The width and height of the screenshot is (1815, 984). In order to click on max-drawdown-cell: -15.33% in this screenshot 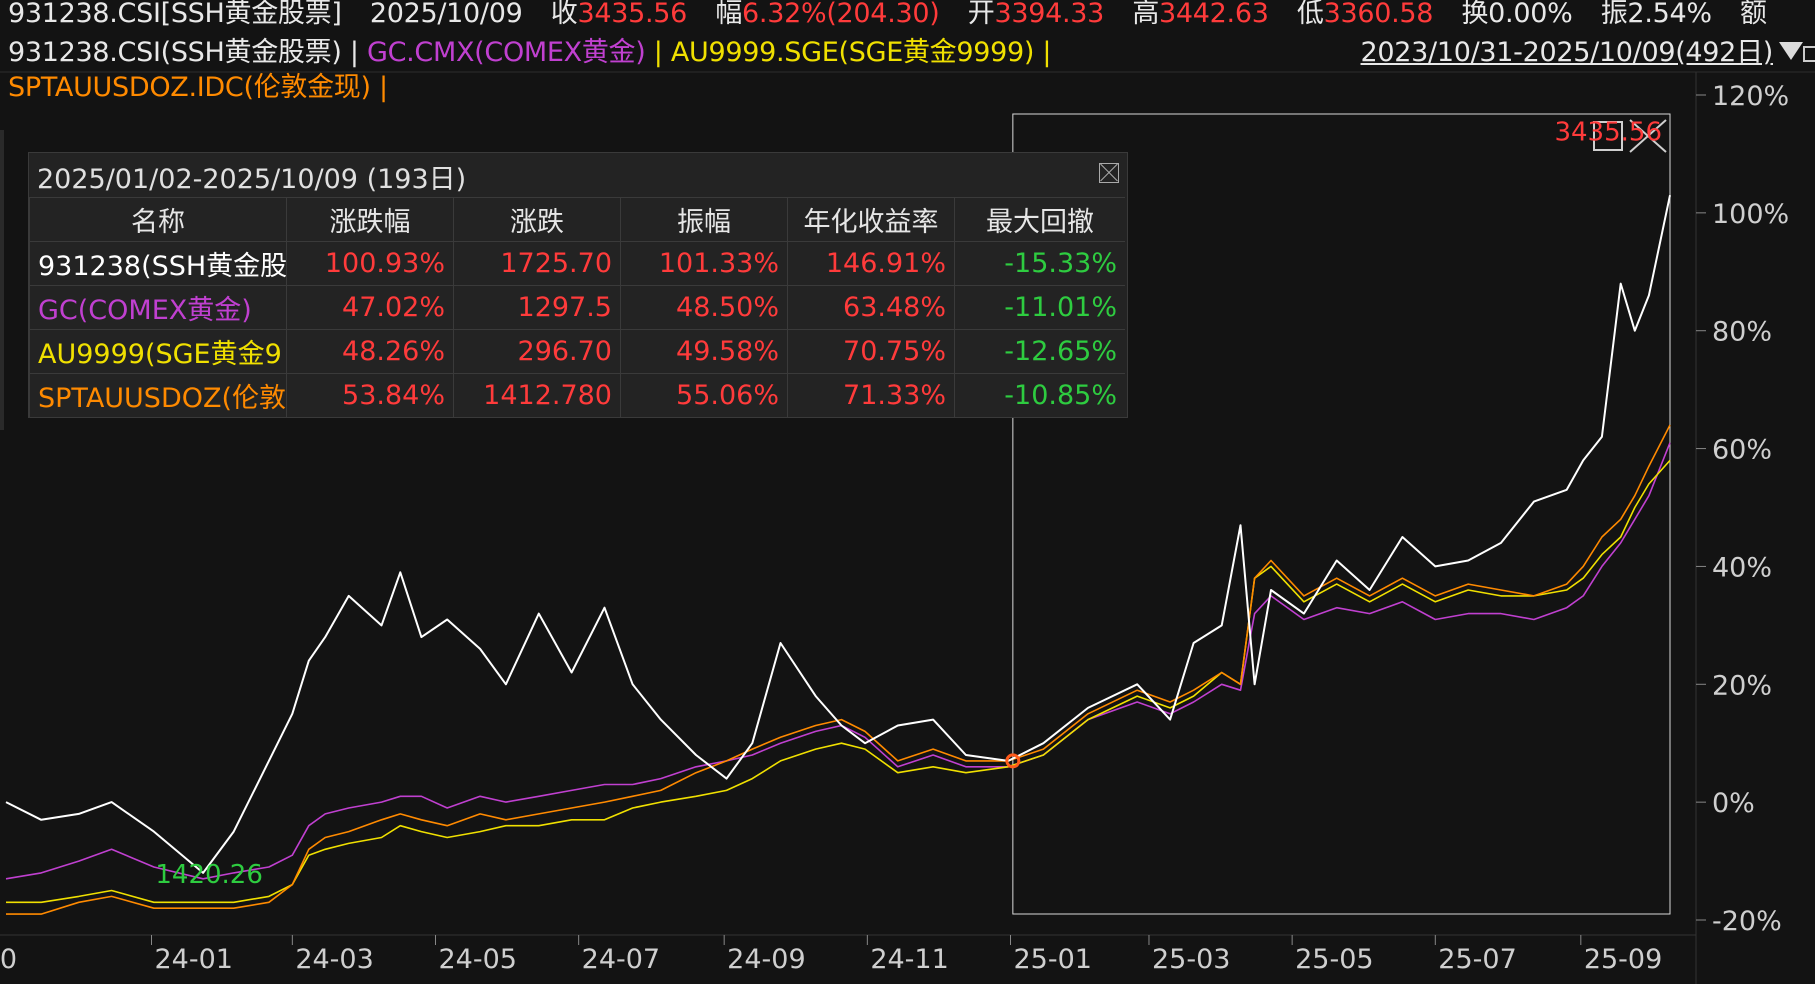, I will do `click(1039, 263)`.